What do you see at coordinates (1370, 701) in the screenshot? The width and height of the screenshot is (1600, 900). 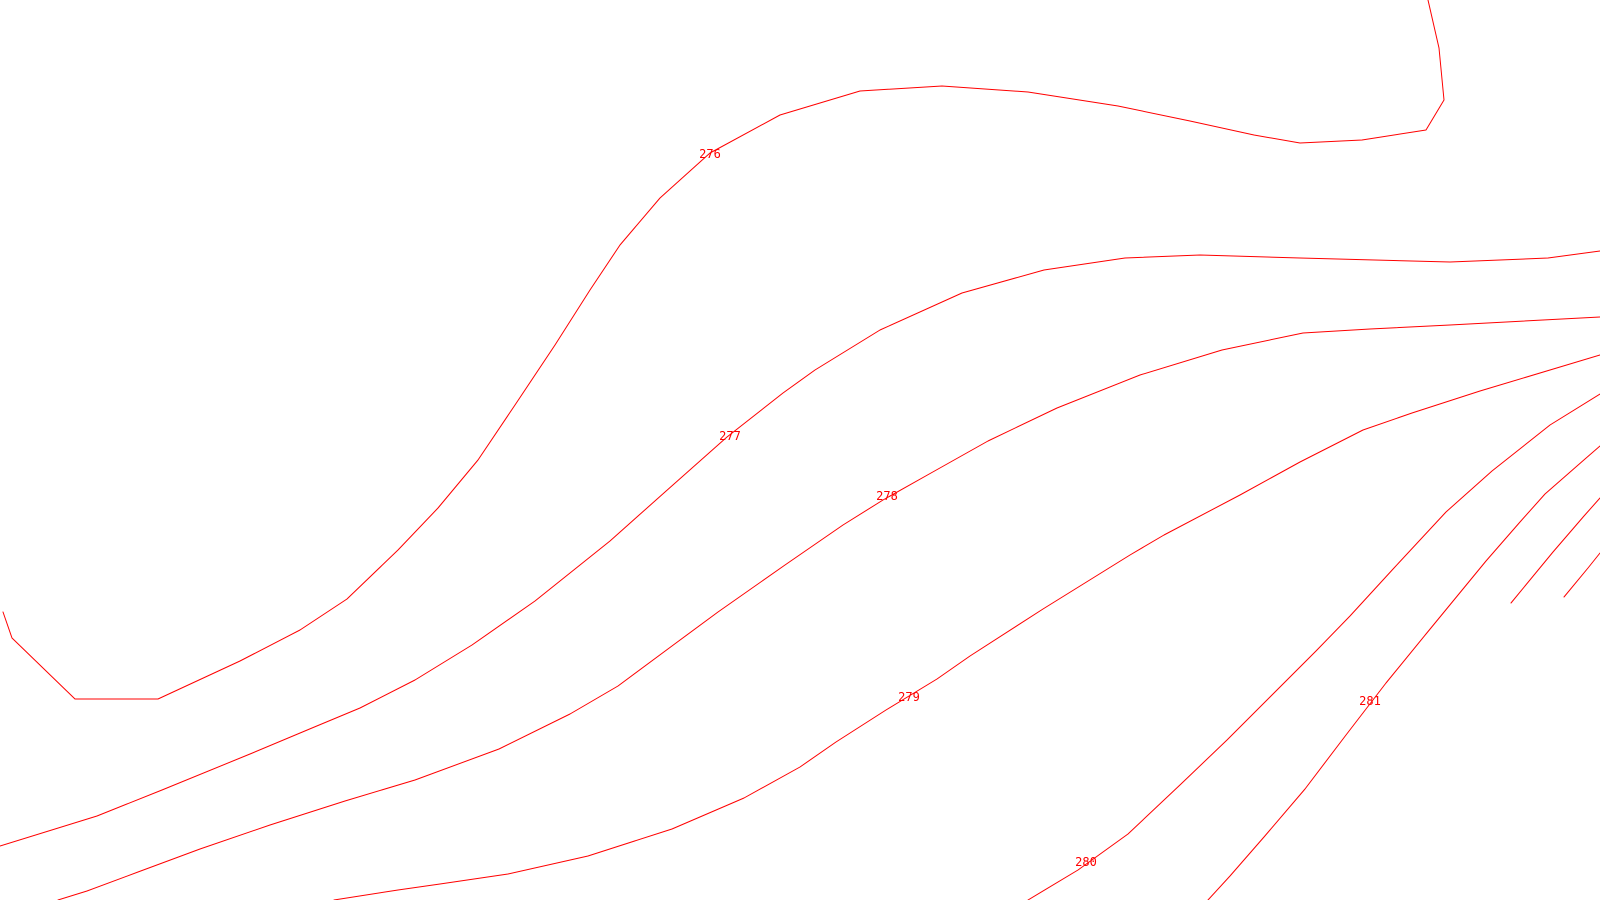 I see `contour-label-281: 281` at bounding box center [1370, 701].